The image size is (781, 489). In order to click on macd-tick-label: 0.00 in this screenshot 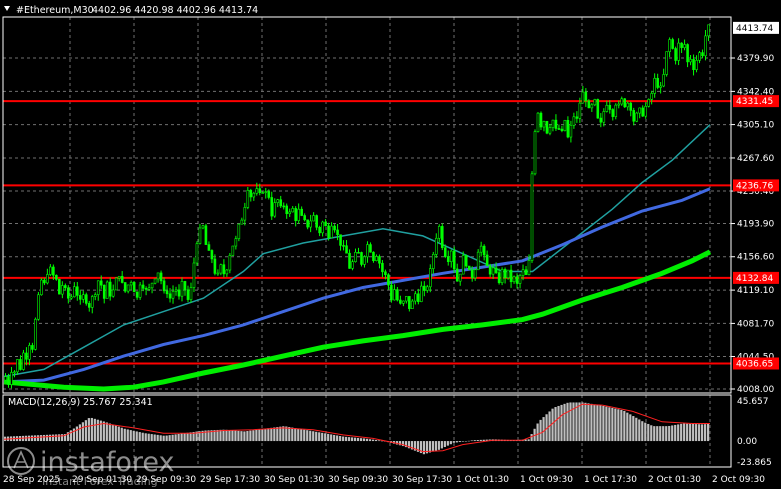, I will do `click(747, 442)`.